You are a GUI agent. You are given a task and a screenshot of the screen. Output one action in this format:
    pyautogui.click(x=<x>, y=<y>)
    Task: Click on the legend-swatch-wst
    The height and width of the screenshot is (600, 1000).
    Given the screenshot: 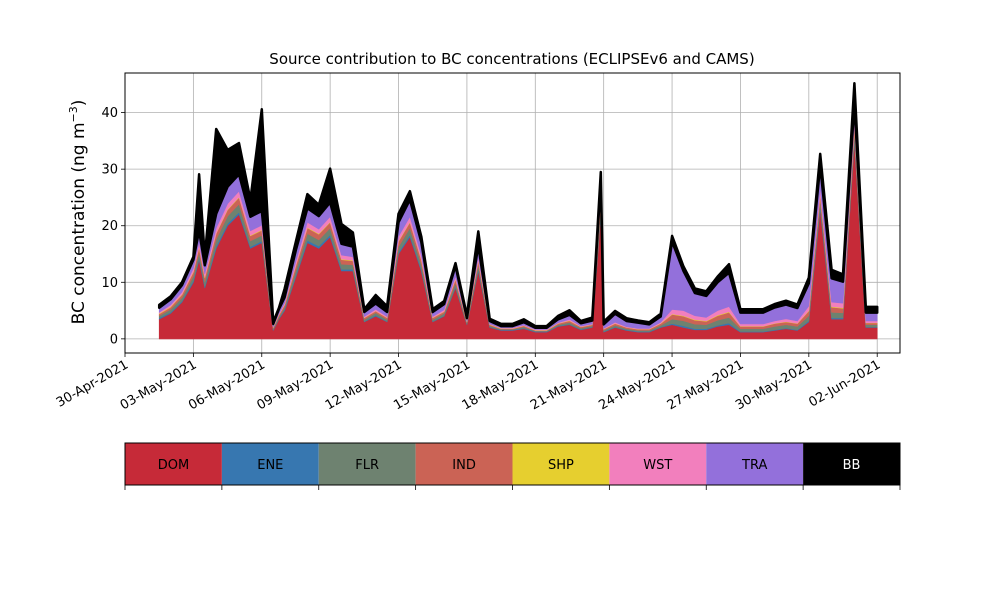 What is the action you would take?
    pyautogui.click(x=658, y=464)
    